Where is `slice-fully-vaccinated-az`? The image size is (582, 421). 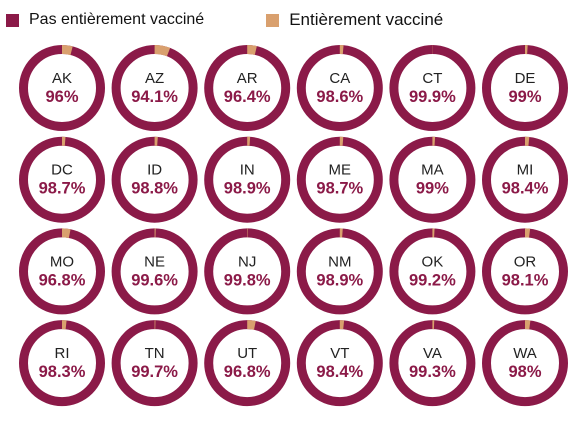
slice-fully-vaccinated-az is located at coordinates (162, 51).